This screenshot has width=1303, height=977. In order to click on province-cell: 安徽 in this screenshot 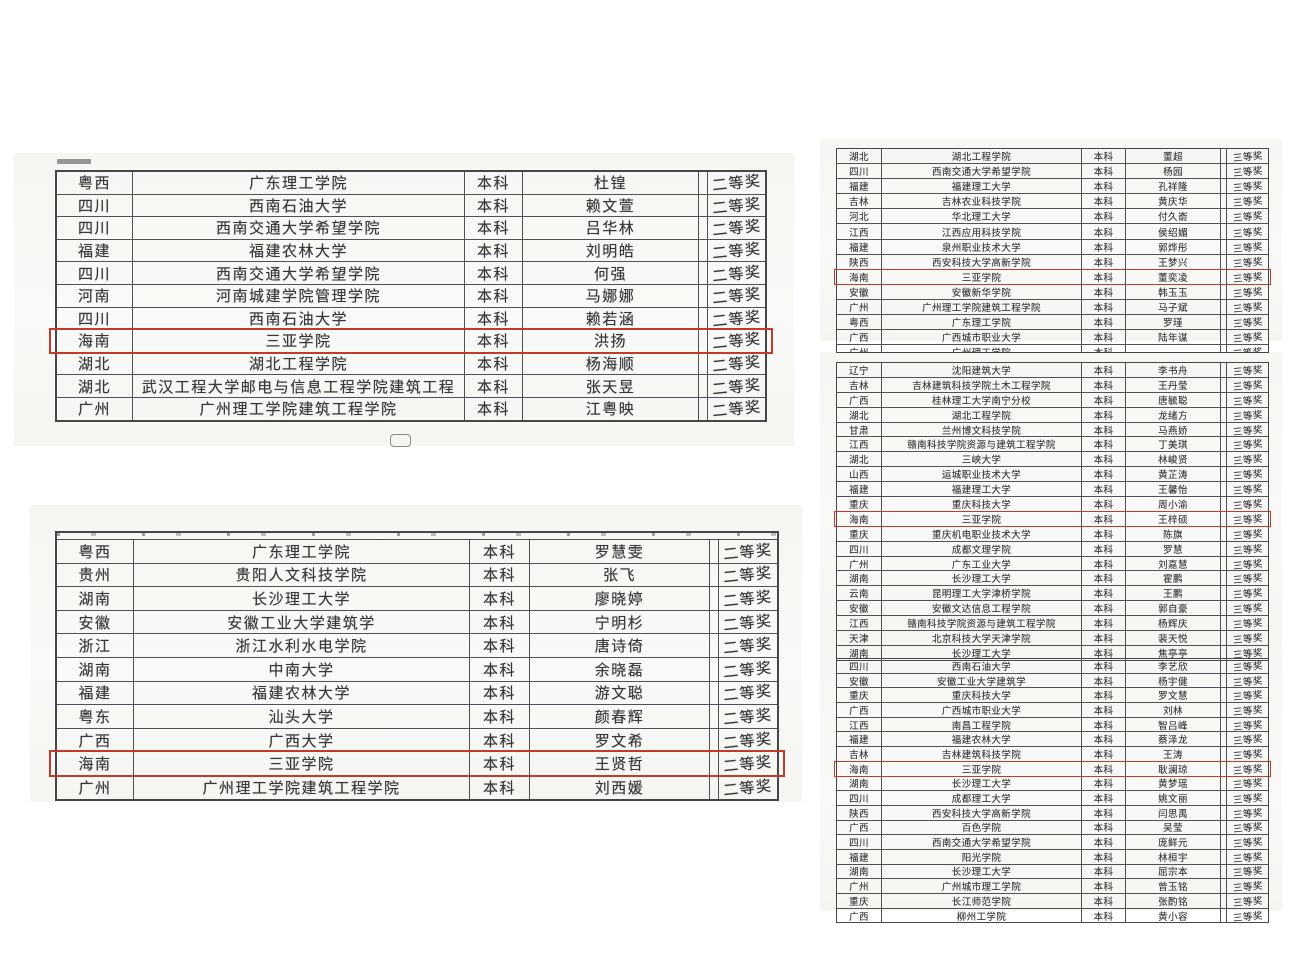, I will do `click(859, 680)`.